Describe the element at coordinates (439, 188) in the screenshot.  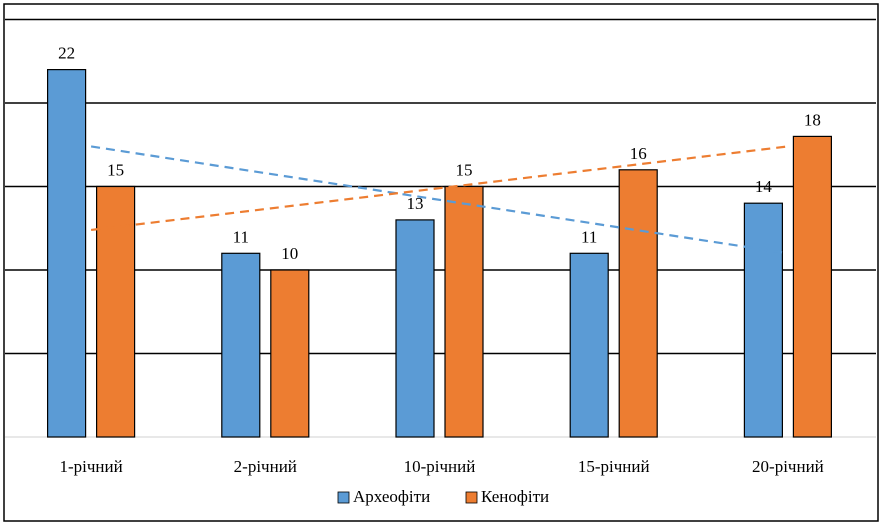
I see `trendline-kenophytes` at that location.